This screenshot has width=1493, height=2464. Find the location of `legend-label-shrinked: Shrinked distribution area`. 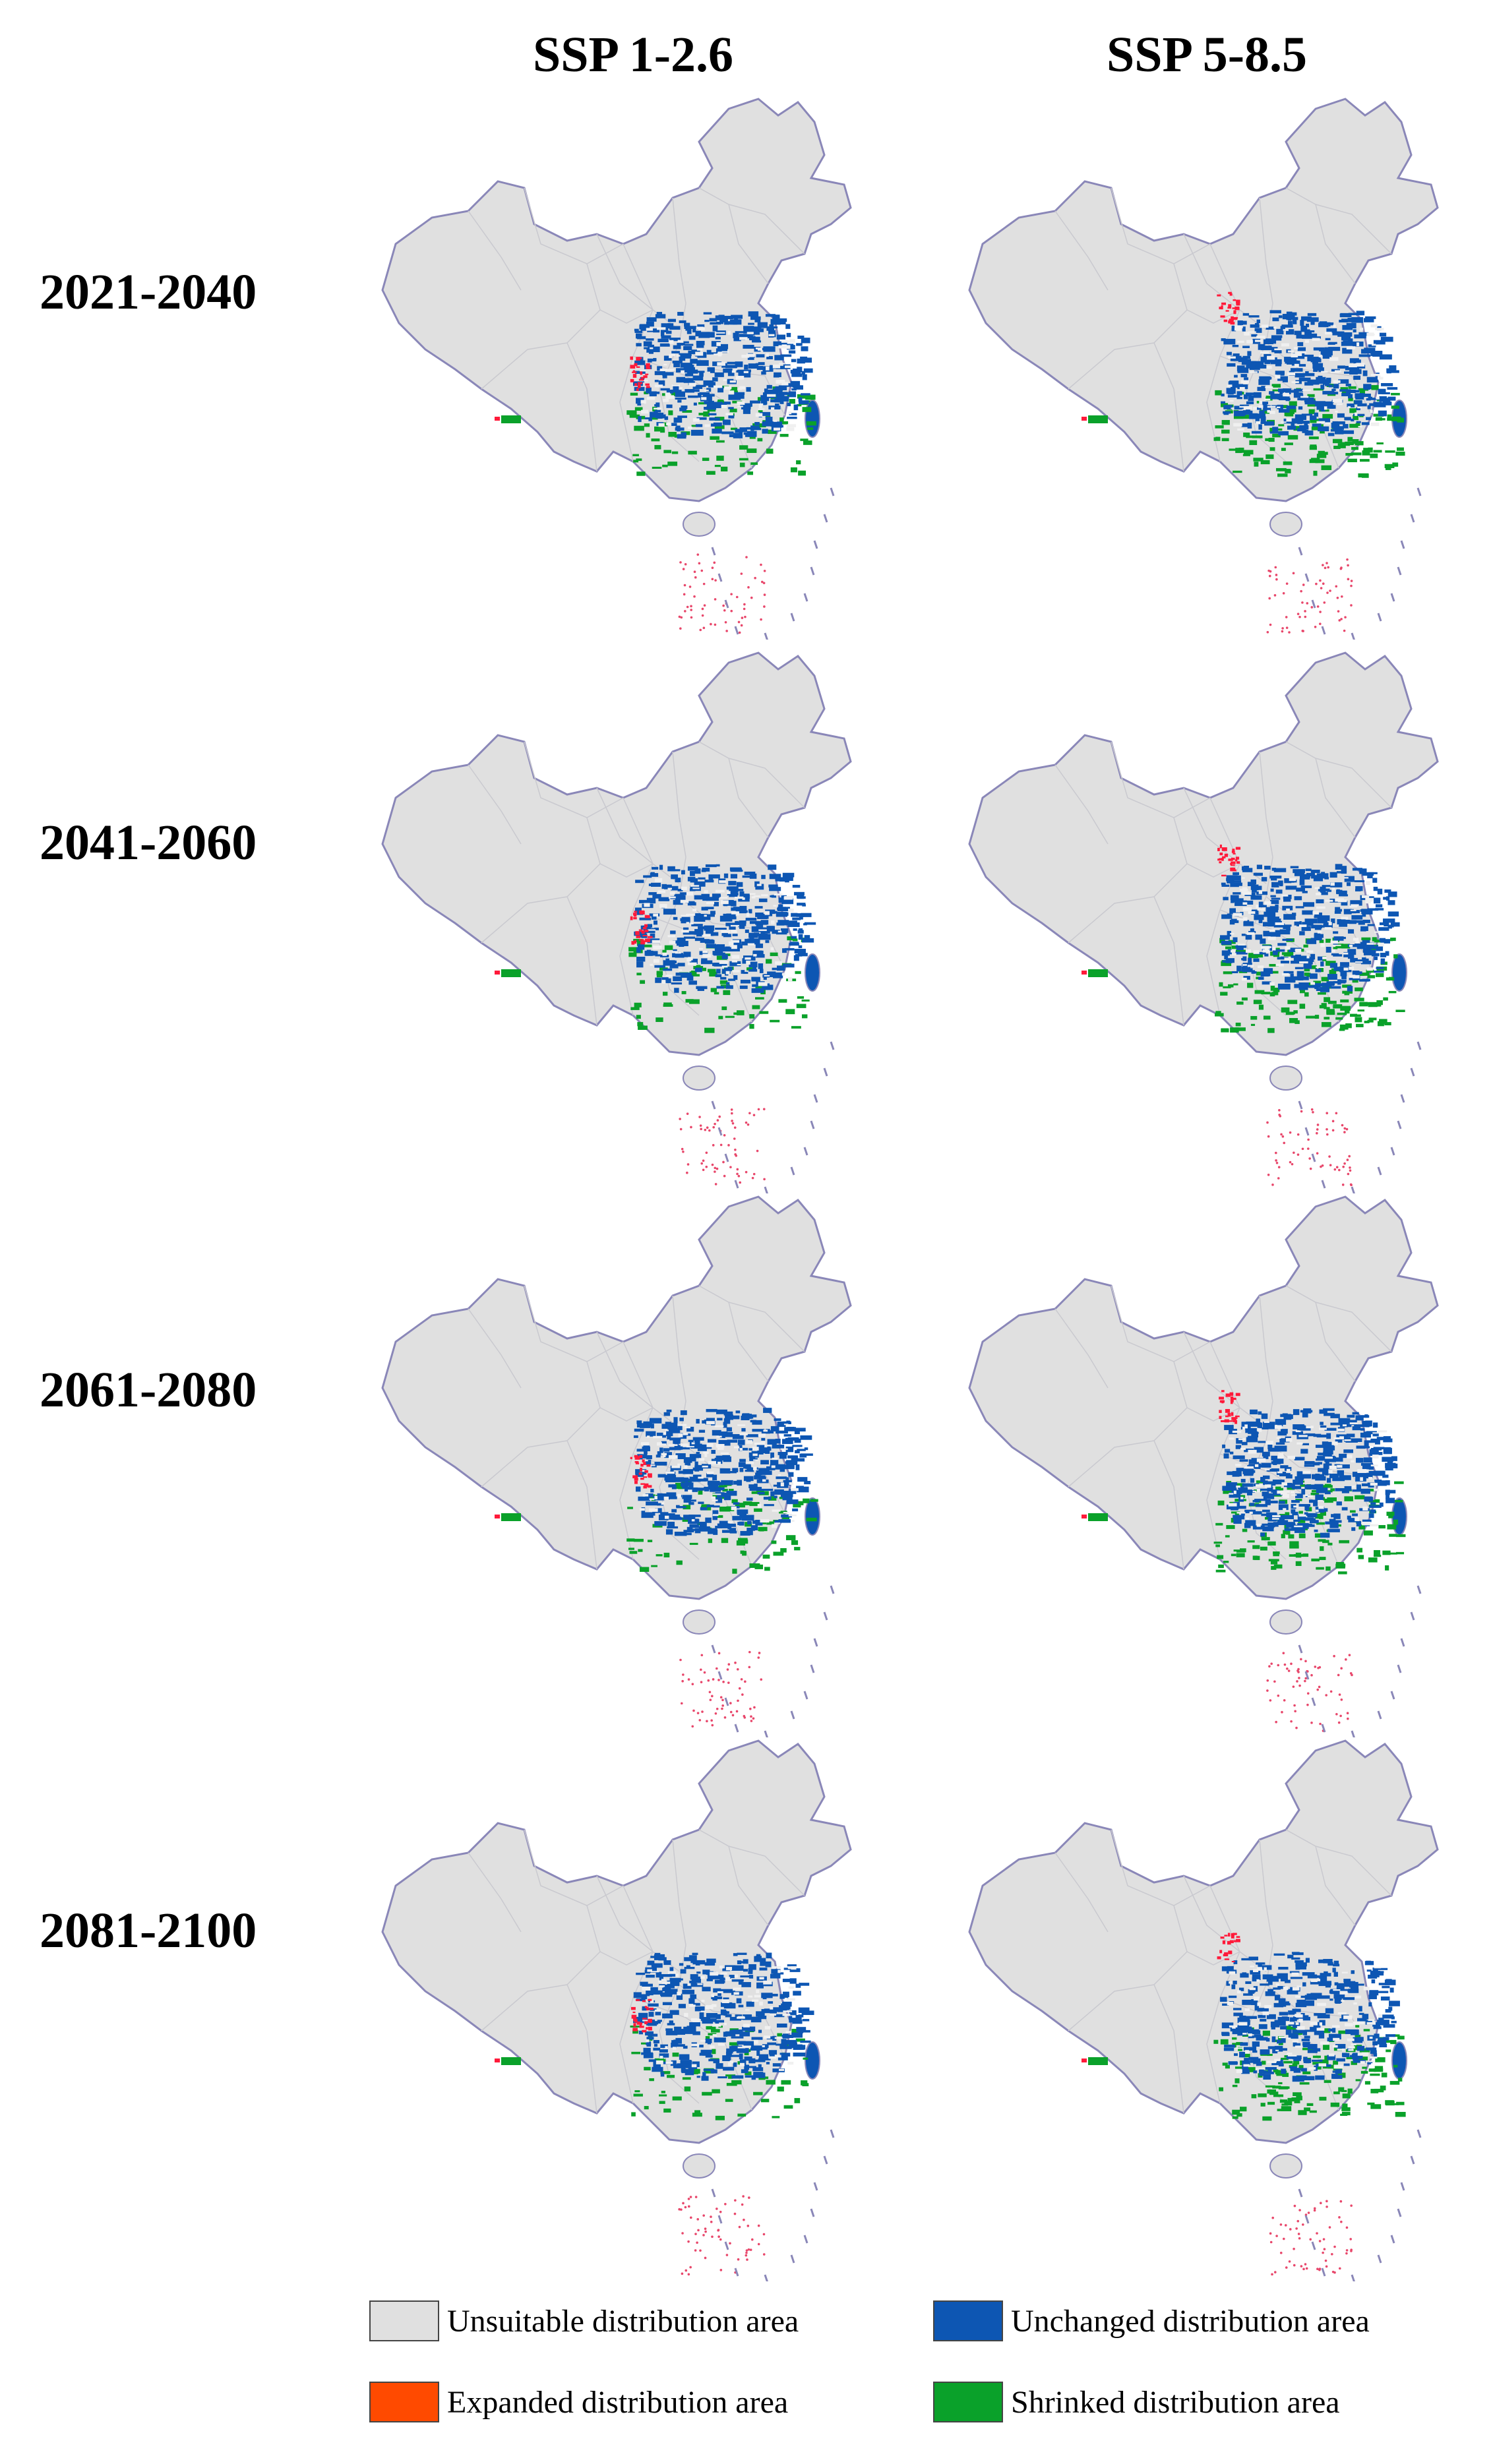

legend-label-shrinked: Shrinked distribution area is located at coordinates (1175, 2402).